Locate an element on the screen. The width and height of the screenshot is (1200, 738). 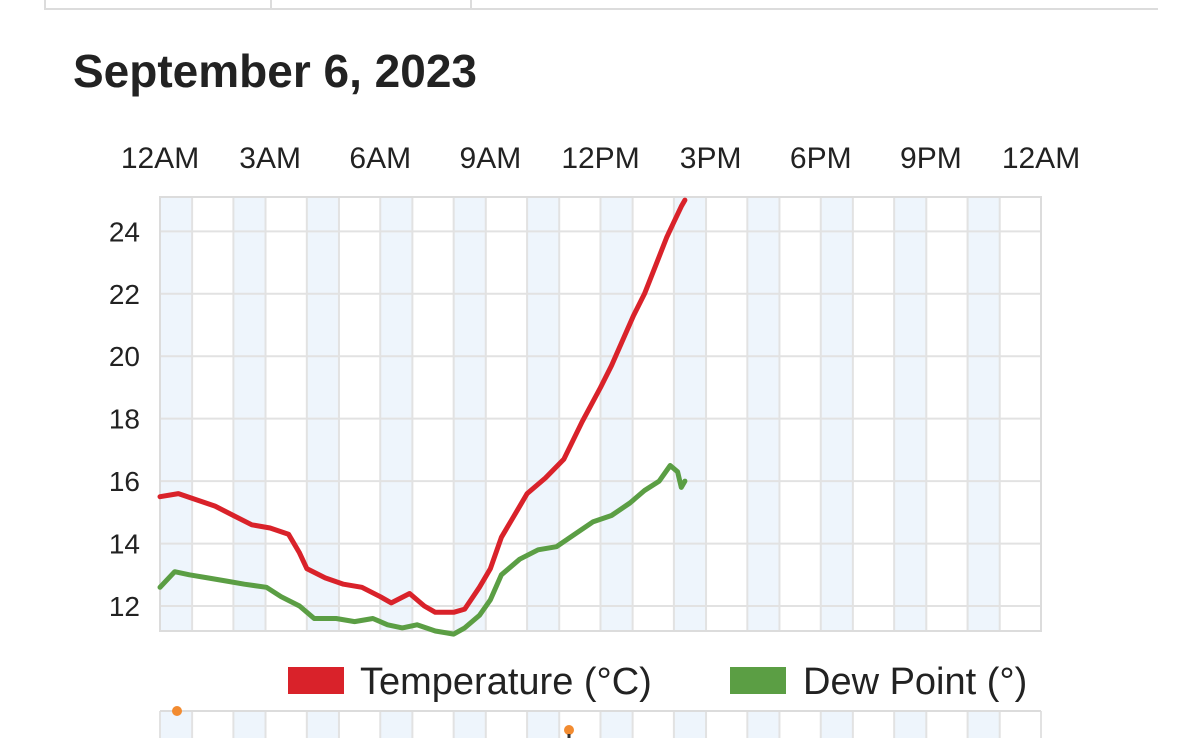
x-tick-label: 3AM is located at coordinates (270, 158).